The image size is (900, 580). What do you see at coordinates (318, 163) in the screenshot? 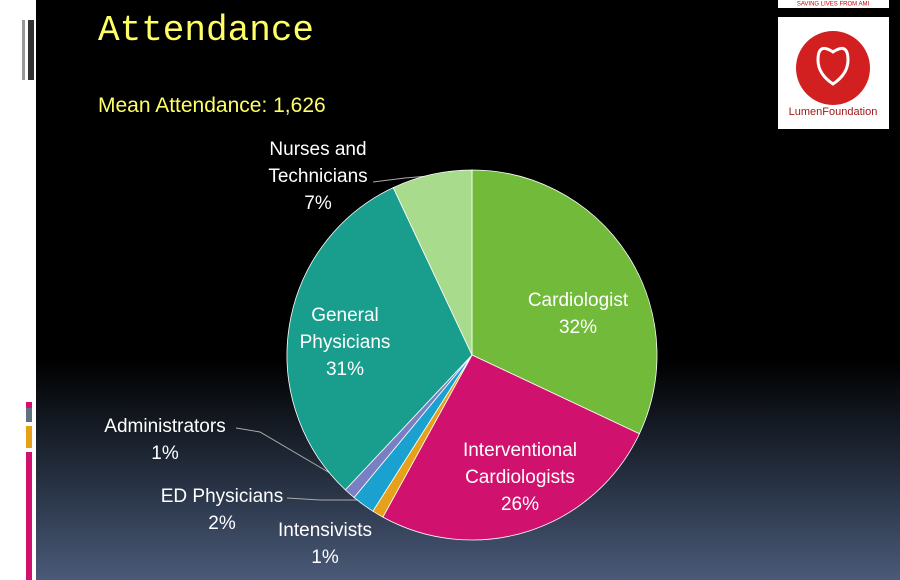
I see `category-label: Nurses and Technicians` at bounding box center [318, 163].